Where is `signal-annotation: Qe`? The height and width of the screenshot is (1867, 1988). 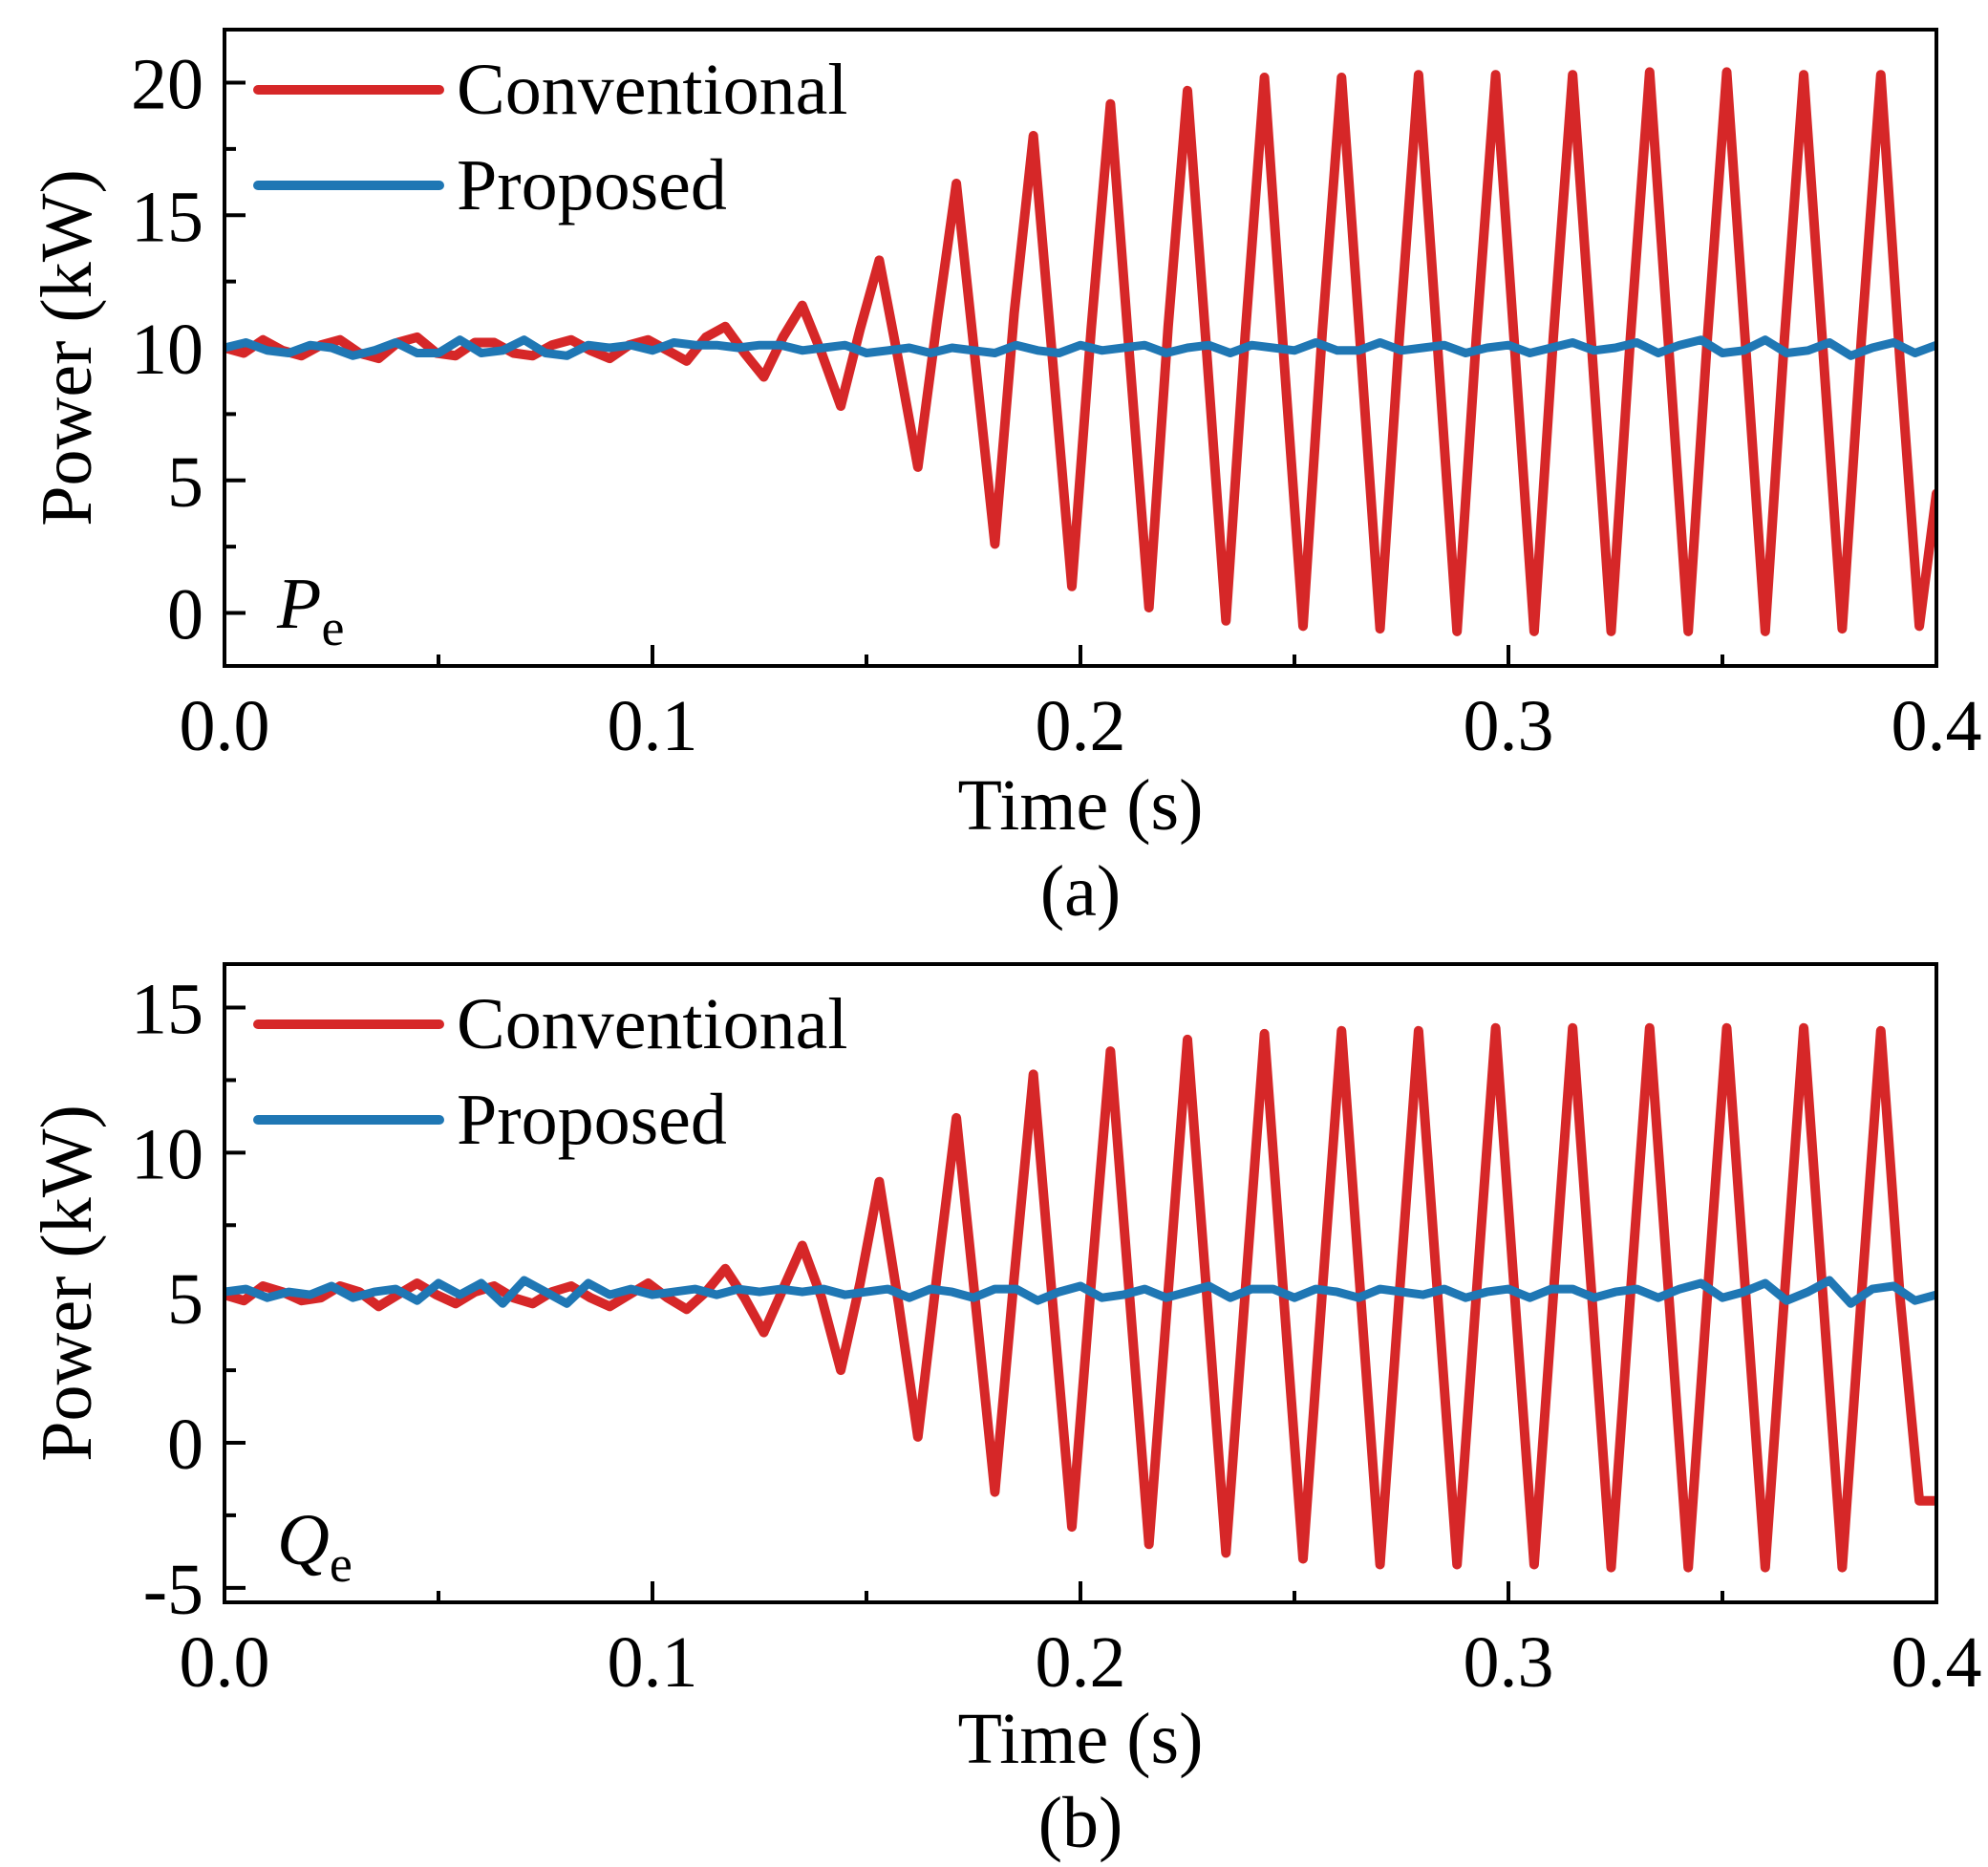 signal-annotation: Qe is located at coordinates (315, 1546).